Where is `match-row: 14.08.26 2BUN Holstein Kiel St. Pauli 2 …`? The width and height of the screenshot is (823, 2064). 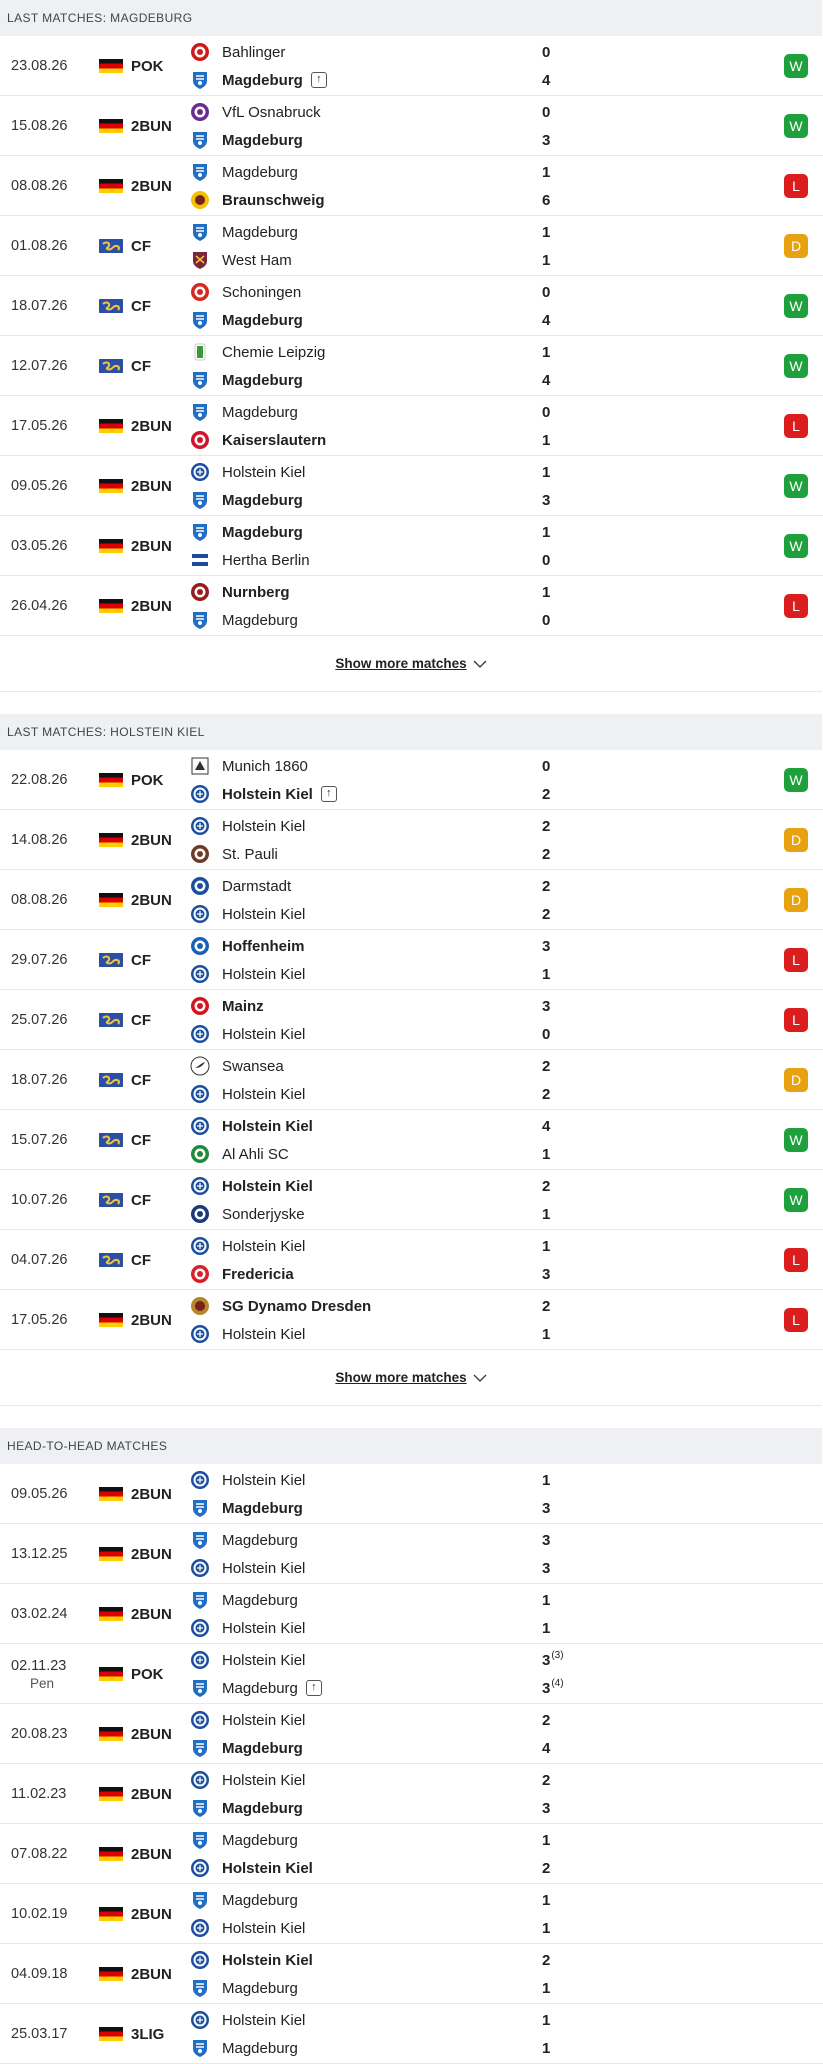 match-row: 14.08.26 2BUN Holstein Kiel St. Pauli 2 … is located at coordinates (411, 840).